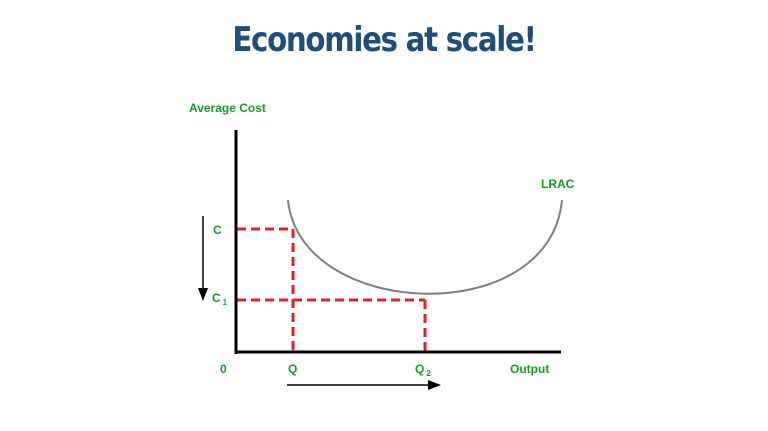 Image resolution: width=768 pixels, height=431 pixels. Describe the element at coordinates (227, 108) in the screenshot. I see `y-axis-label: Average Cost` at that location.